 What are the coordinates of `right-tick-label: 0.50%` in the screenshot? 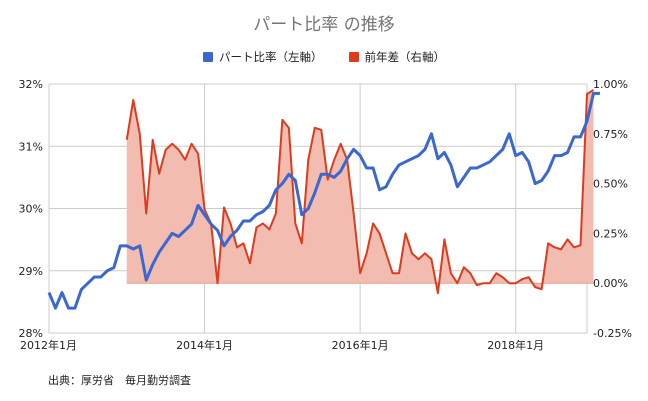 It's located at (610, 184).